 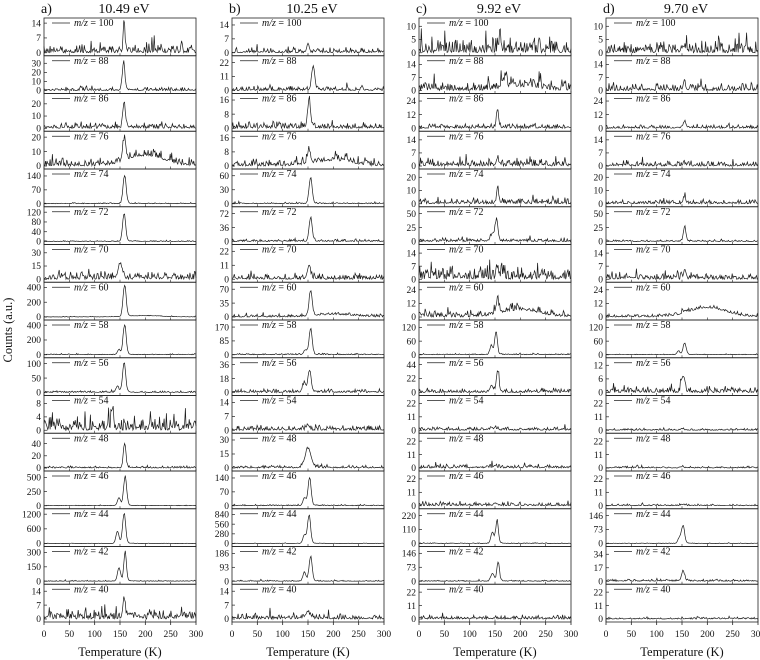 I want to click on subplot-mz-86: 0 8 16 m/z = 86, so click(x=302, y=113).